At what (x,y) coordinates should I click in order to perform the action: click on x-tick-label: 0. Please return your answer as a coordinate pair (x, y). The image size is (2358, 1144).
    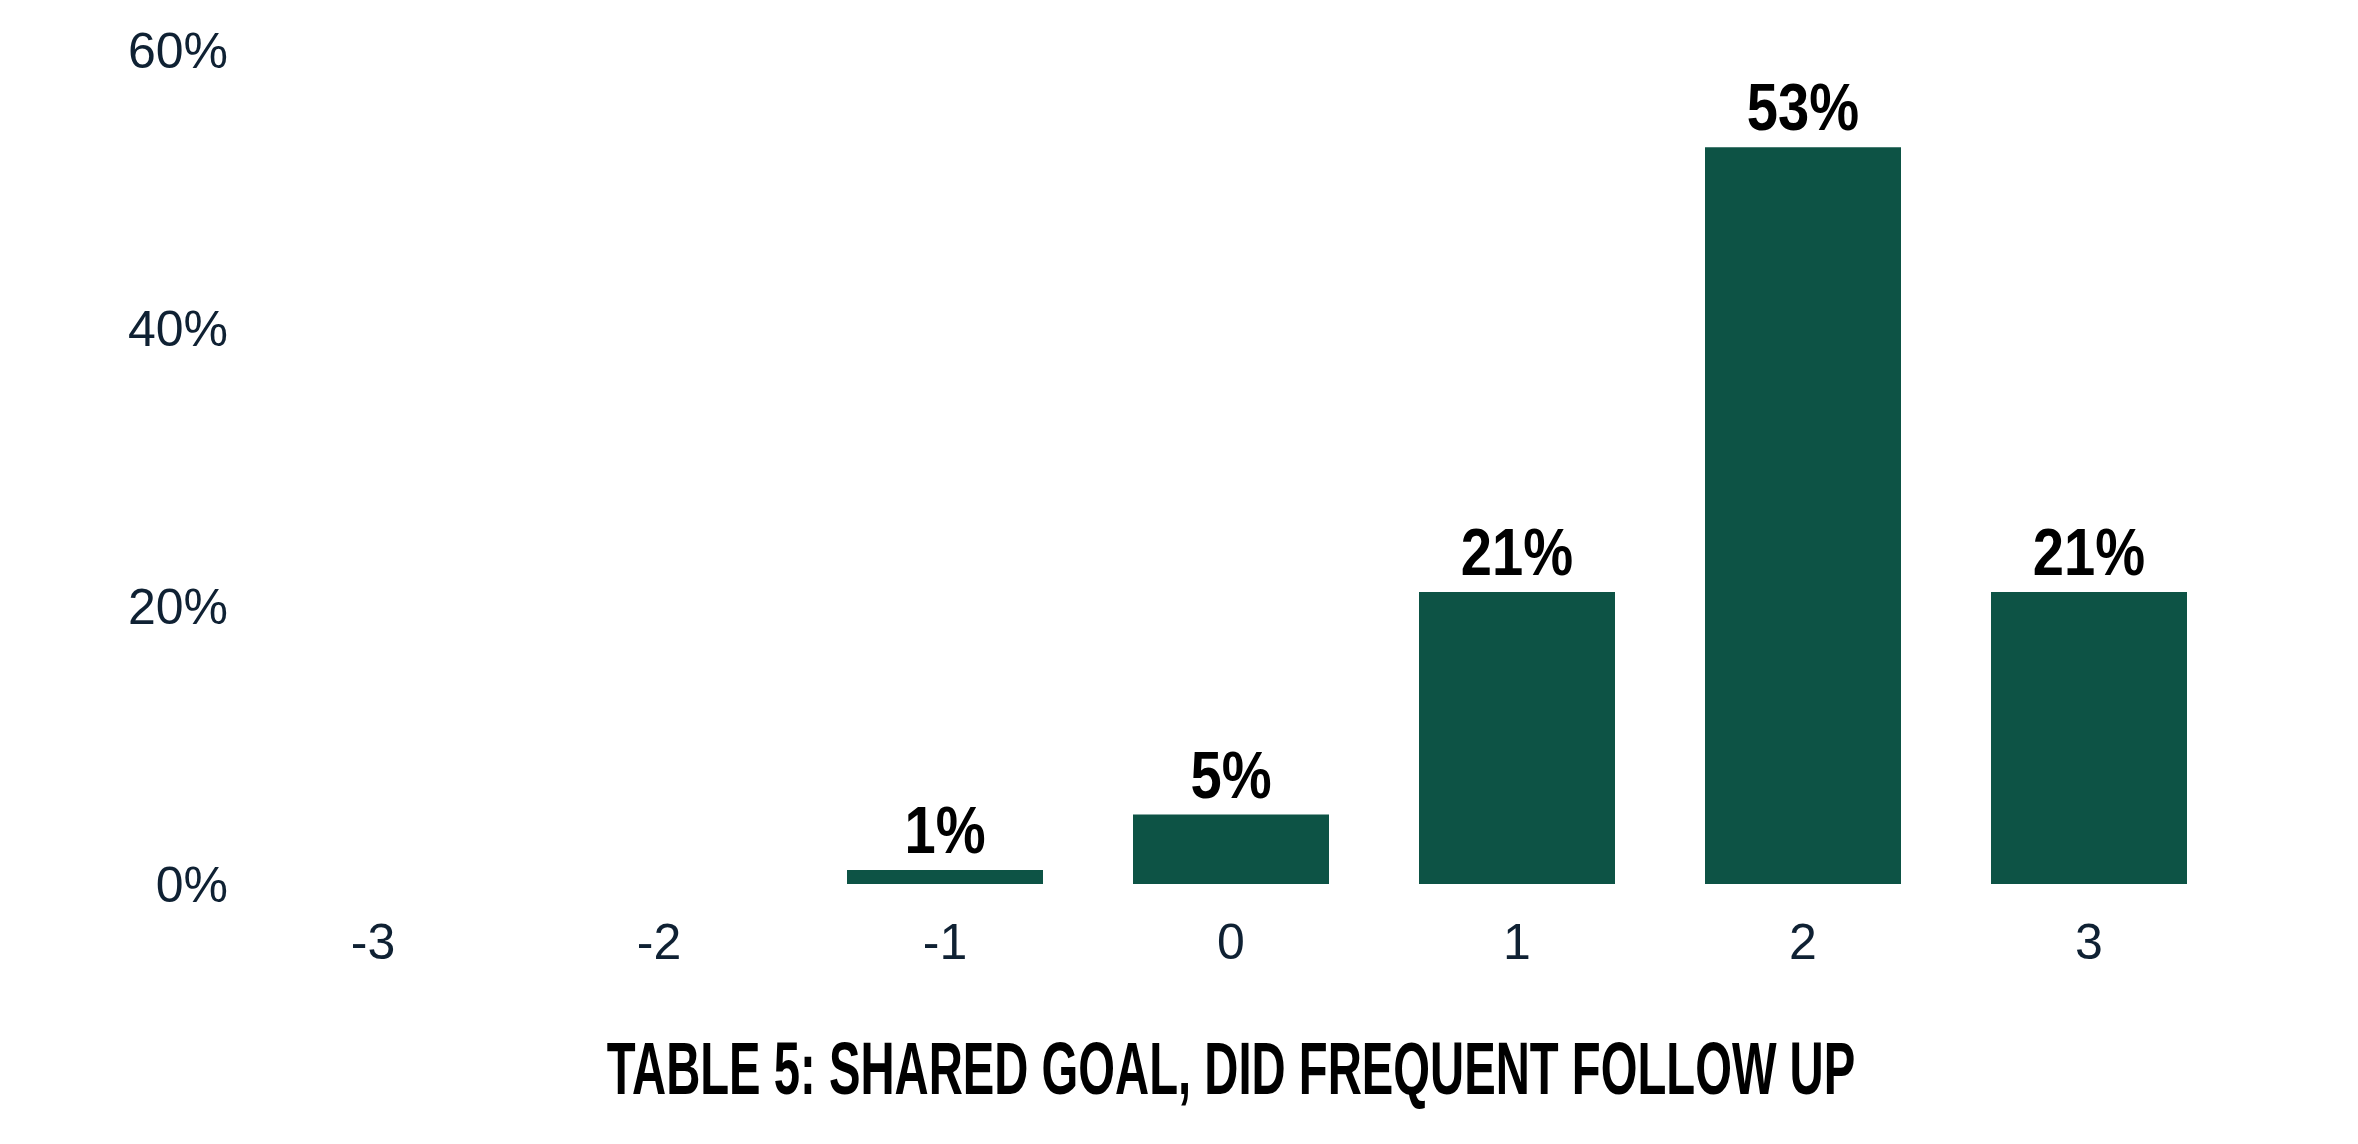
    Looking at the image, I should click on (1231, 941).